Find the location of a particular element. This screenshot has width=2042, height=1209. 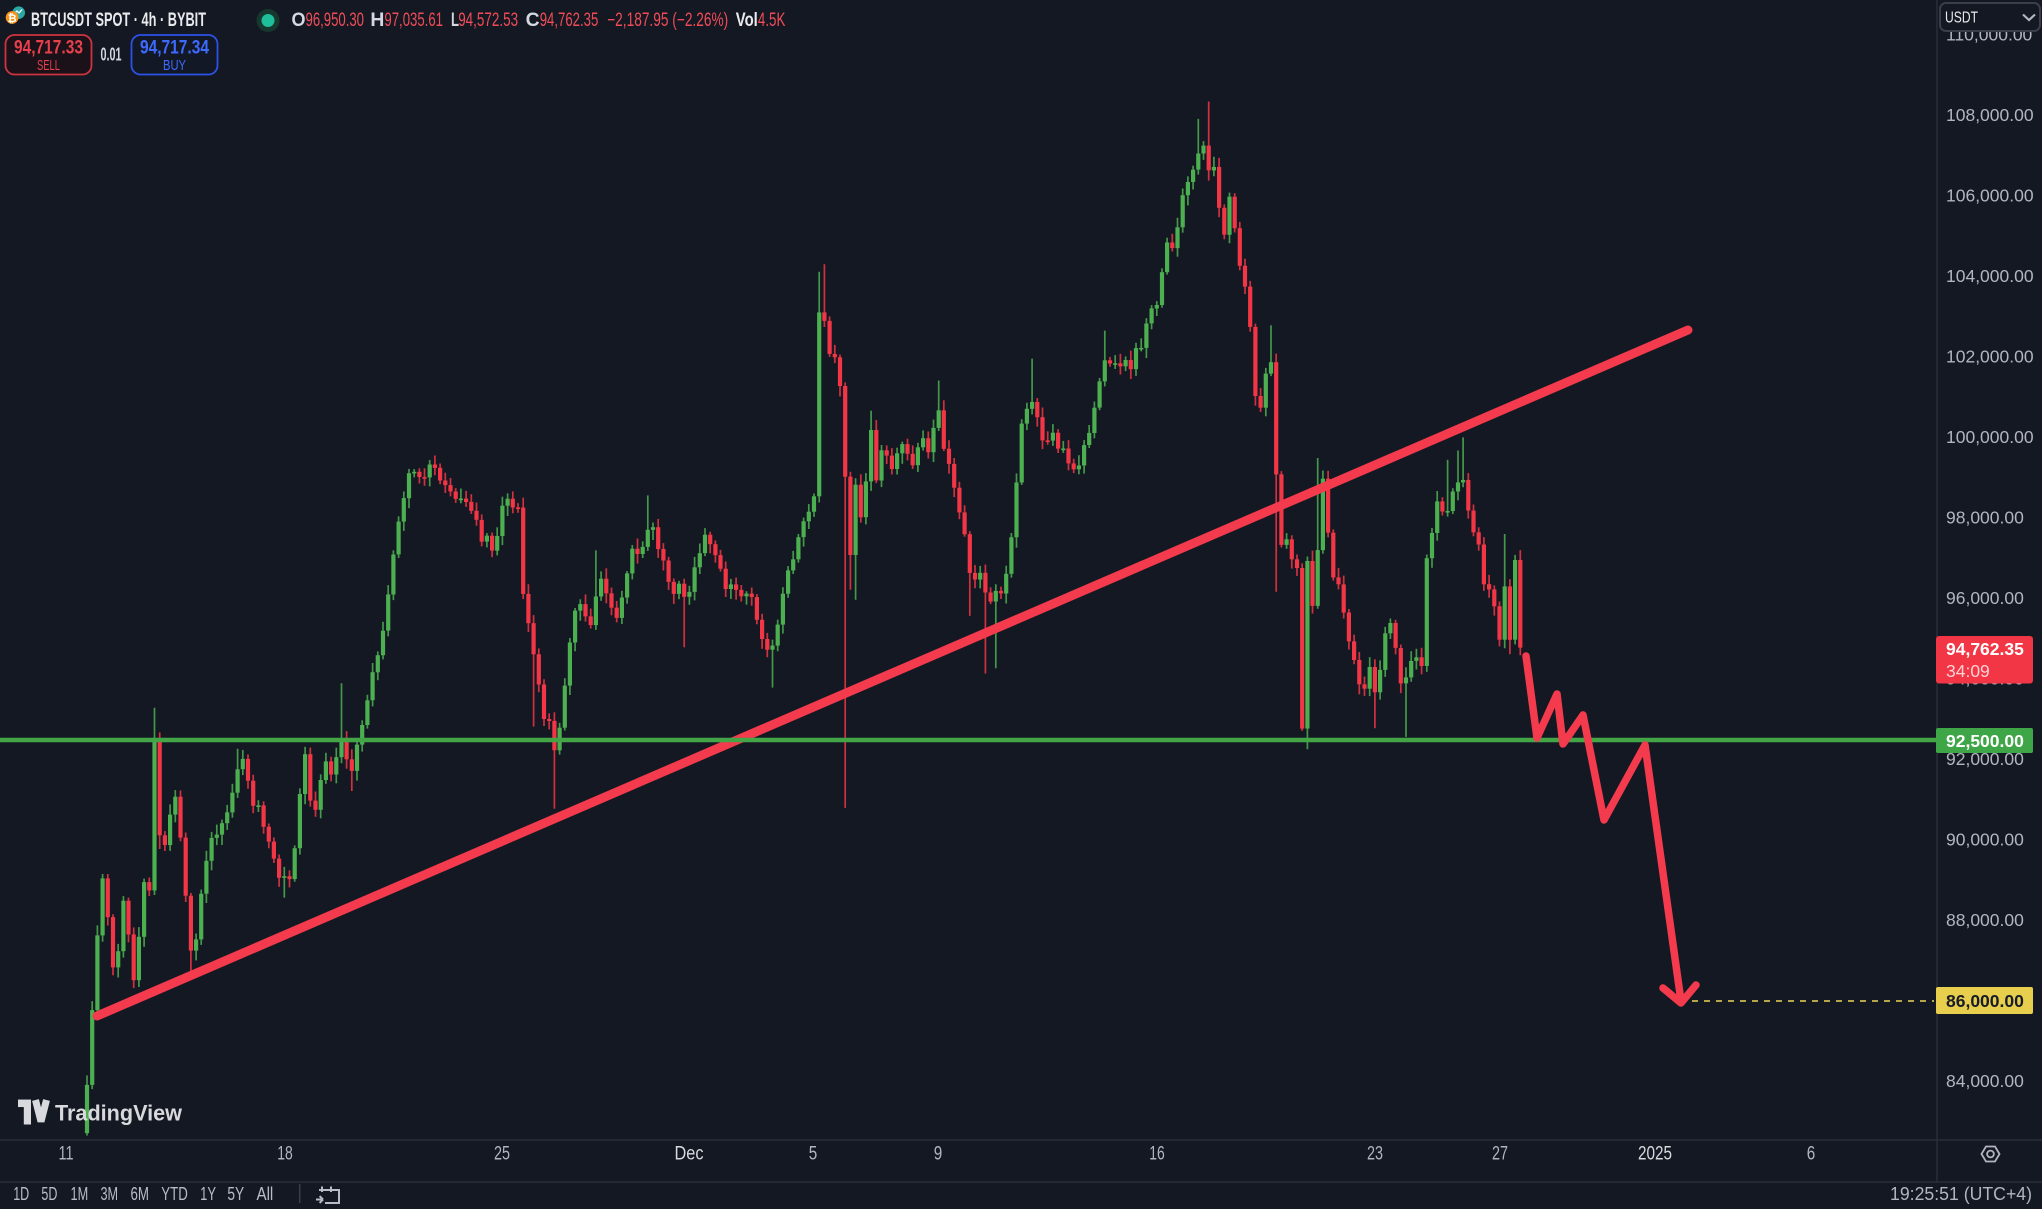

svg-text: 86,000.00 is located at coordinates (1985, 1001).